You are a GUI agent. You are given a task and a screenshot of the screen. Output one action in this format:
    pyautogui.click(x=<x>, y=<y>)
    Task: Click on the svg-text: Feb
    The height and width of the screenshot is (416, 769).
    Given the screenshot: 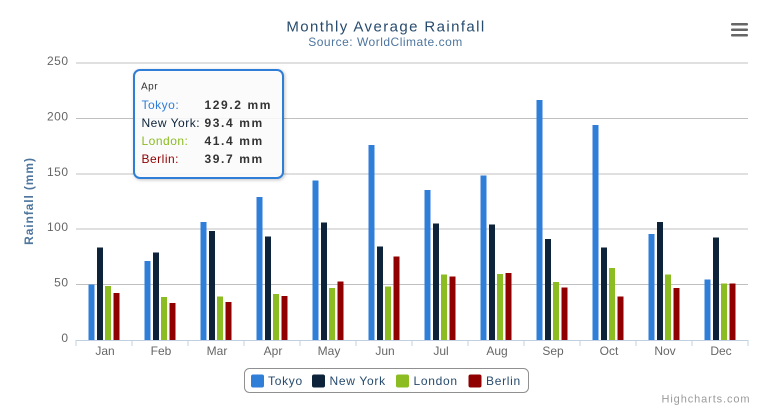 What is the action you would take?
    pyautogui.click(x=161, y=351)
    